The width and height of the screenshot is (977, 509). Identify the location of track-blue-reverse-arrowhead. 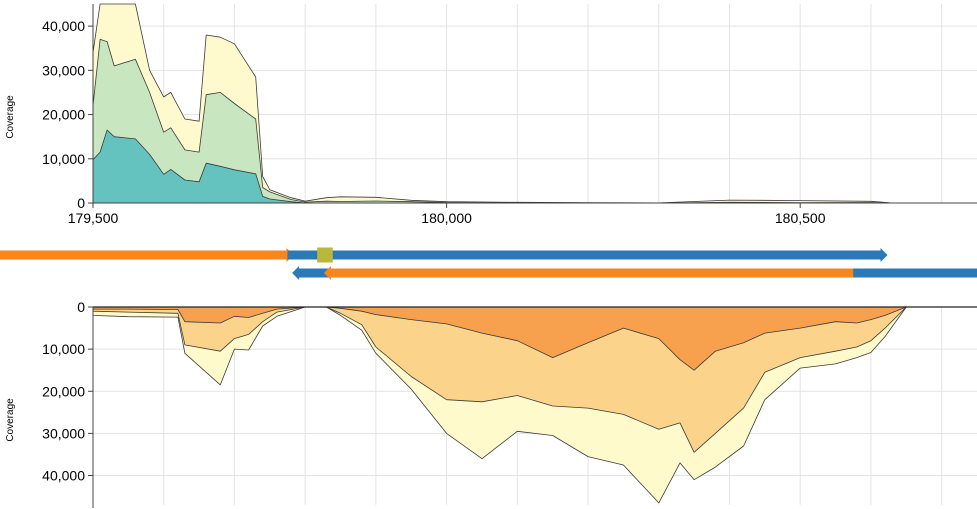
(296, 273).